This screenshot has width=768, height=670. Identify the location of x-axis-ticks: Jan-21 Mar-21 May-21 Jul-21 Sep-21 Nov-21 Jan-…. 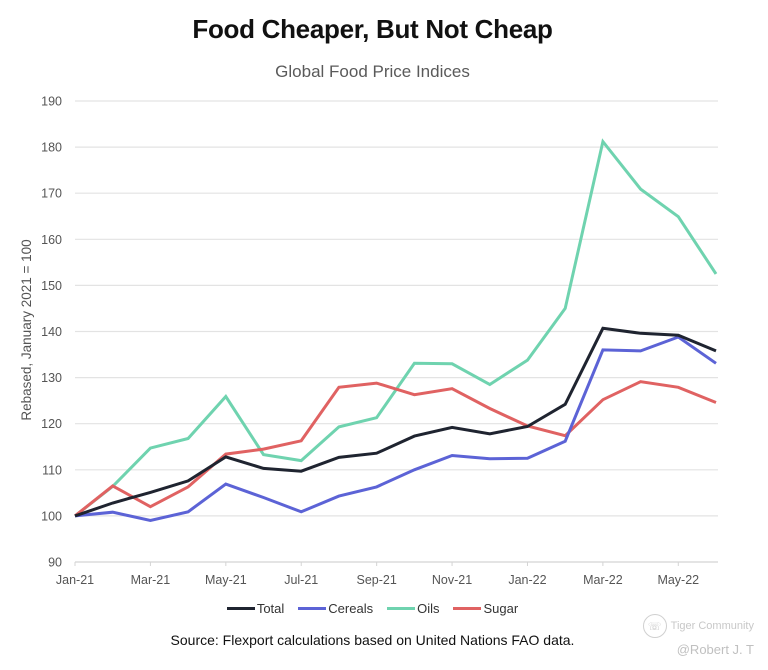
(377, 574).